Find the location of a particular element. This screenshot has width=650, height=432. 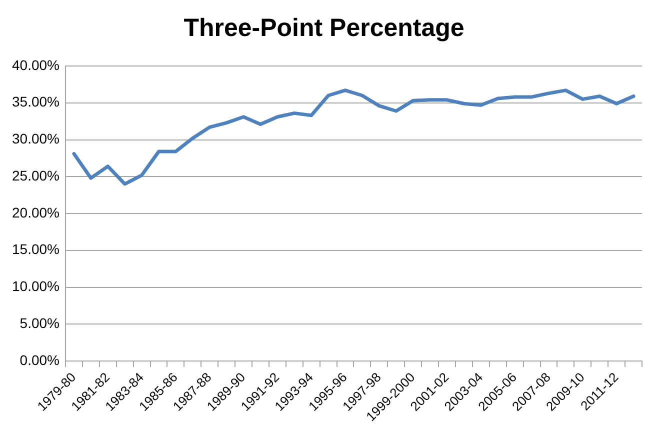

y-tick-label: 40.00% is located at coordinates (36, 64).